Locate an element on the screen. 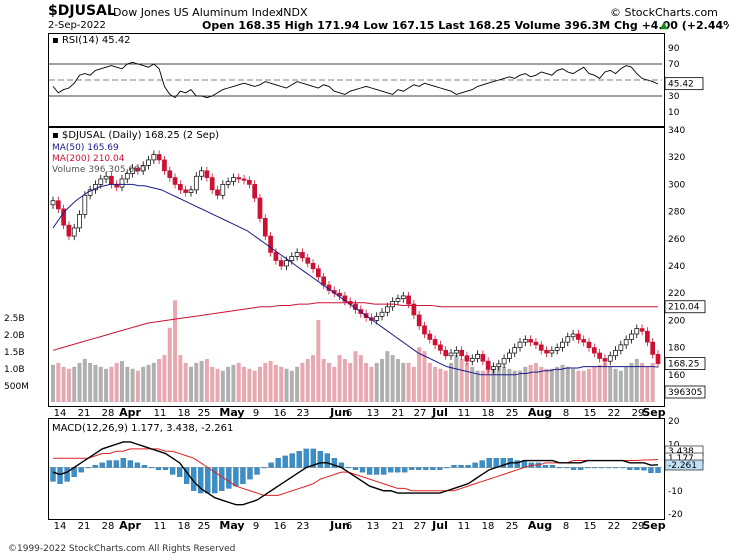  x-axis-label: 13 is located at coordinates (373, 413).